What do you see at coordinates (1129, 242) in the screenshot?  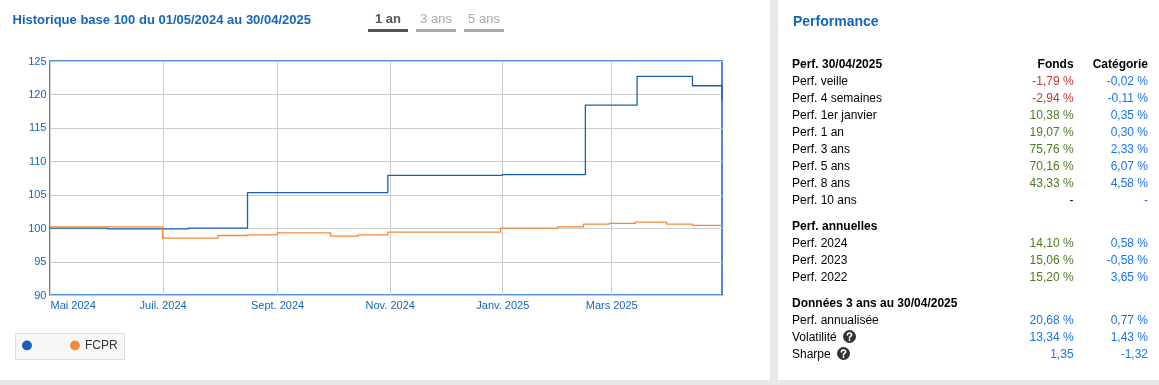 I see `text: 0,58 %` at bounding box center [1129, 242].